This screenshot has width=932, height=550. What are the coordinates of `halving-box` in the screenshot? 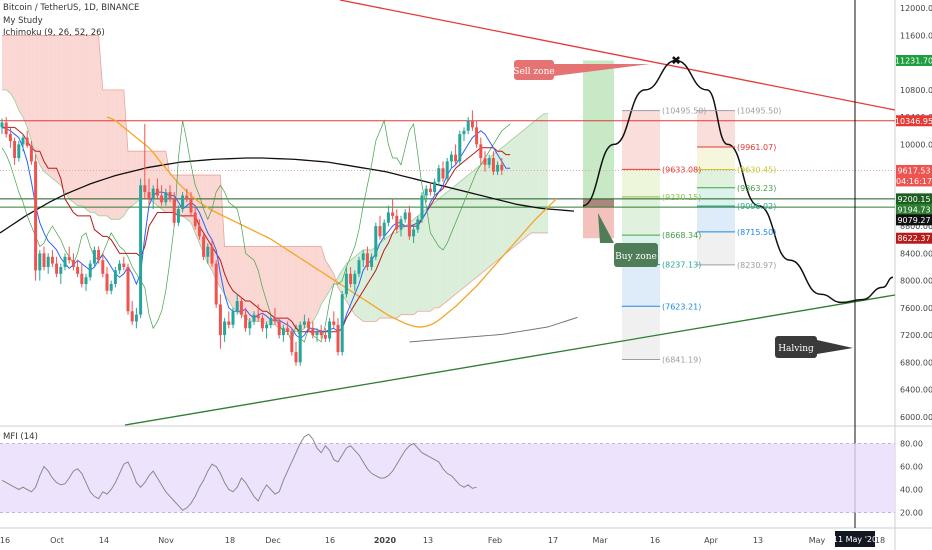 It's located at (796, 347).